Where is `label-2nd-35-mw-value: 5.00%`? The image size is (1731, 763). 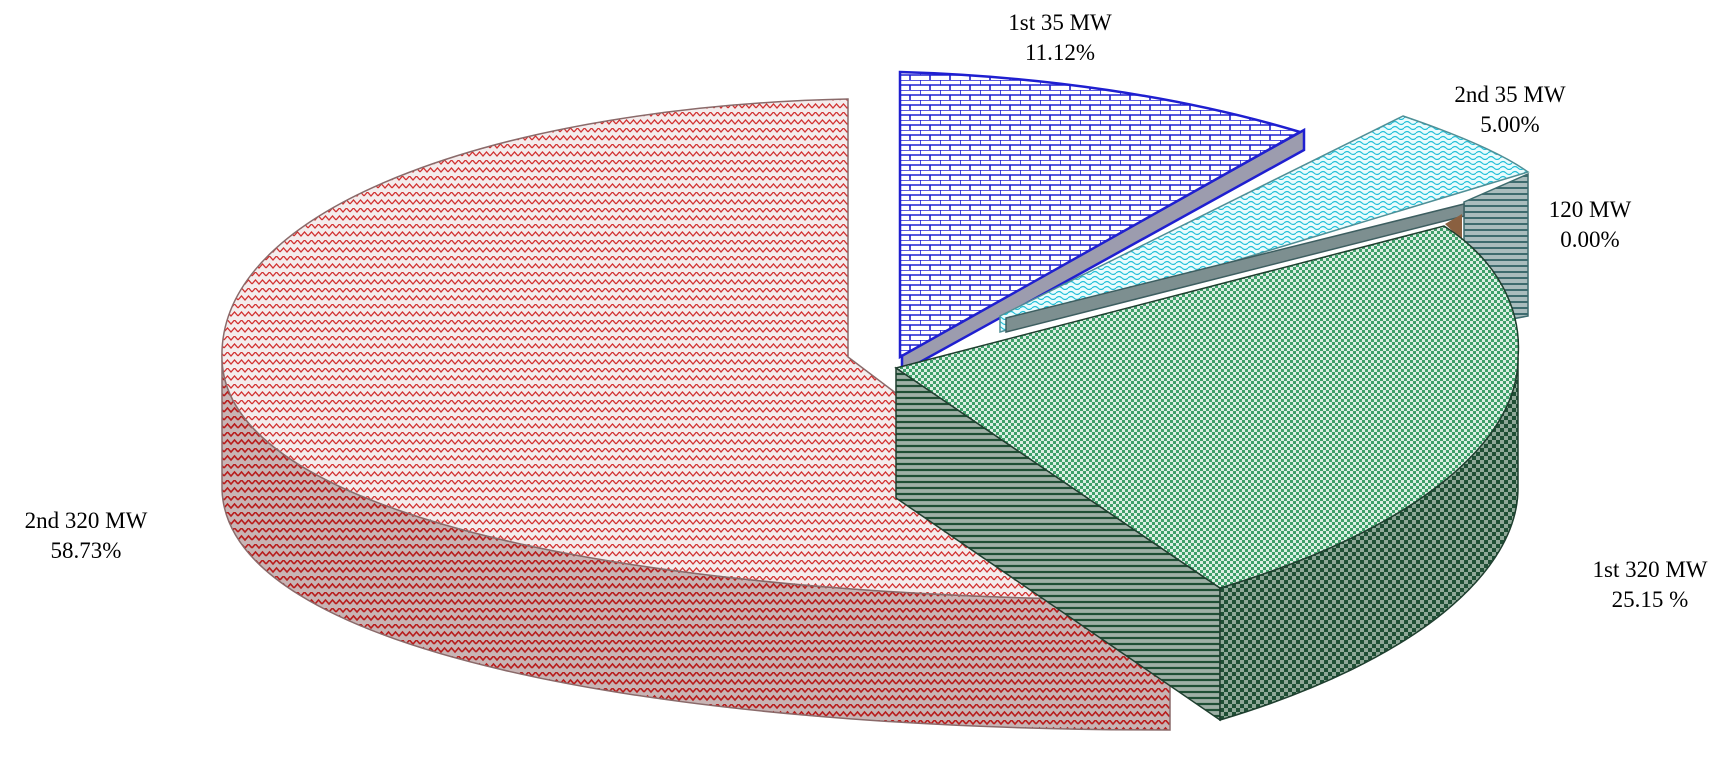 label-2nd-35-mw-value: 5.00% is located at coordinates (1510, 124).